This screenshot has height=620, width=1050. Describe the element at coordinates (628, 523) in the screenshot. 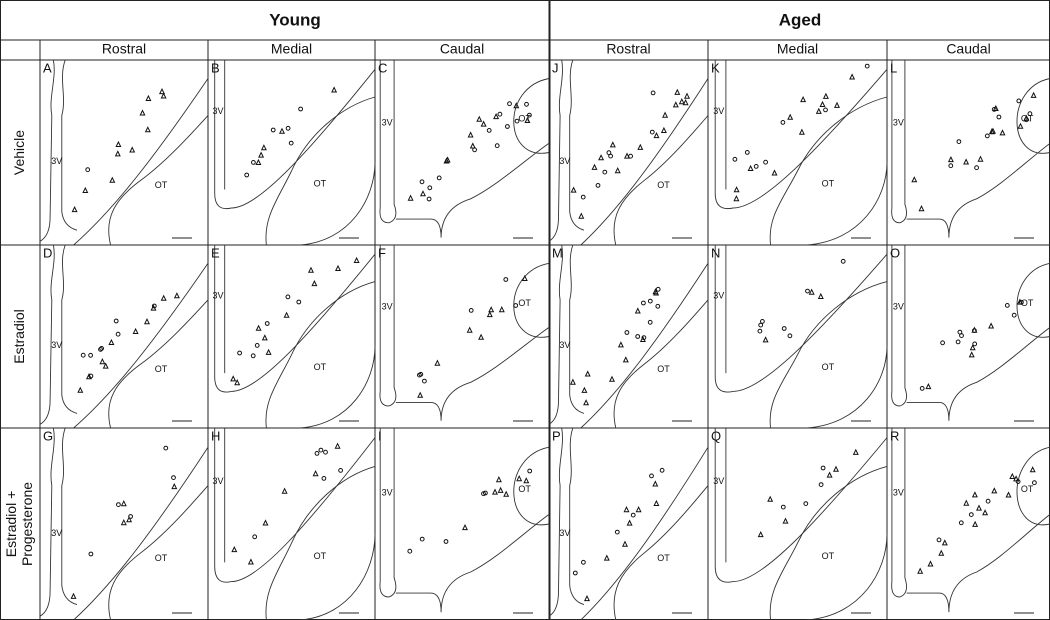

I see `panel: P 3V OT` at that location.